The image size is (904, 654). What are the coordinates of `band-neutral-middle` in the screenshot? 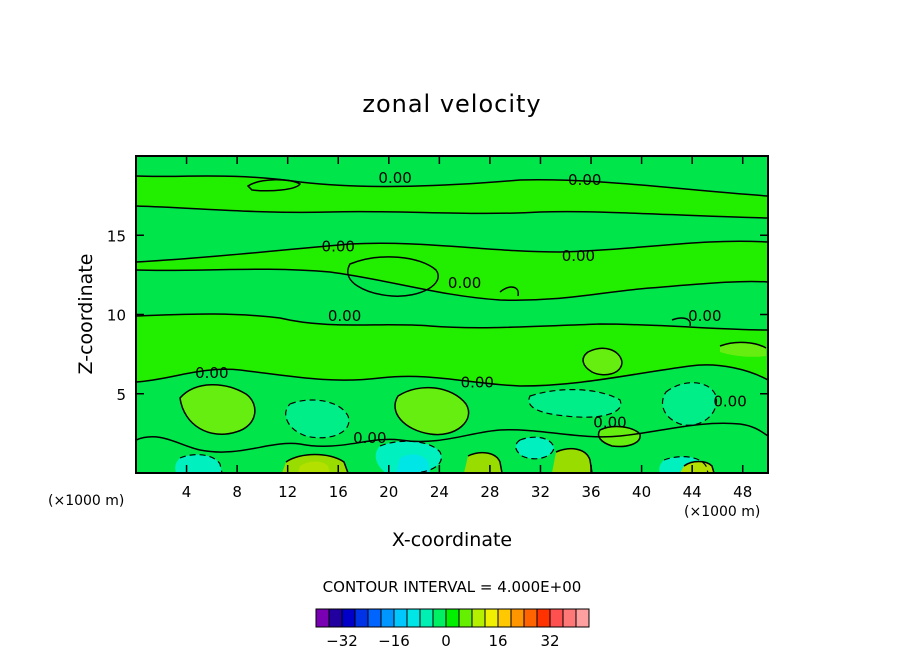 It's located at (452, 299).